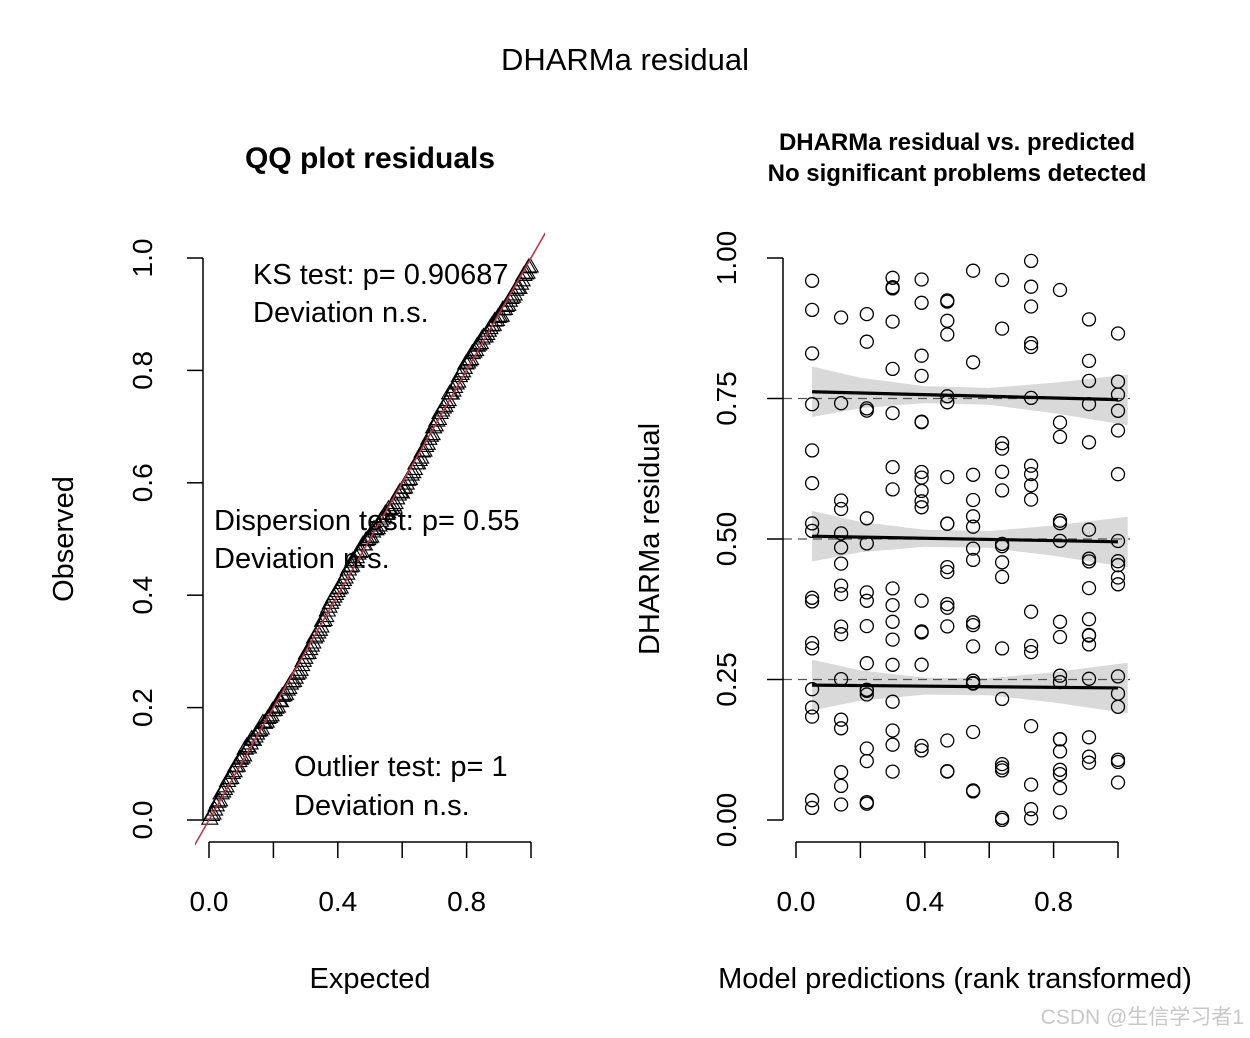 This screenshot has width=1250, height=1038. I want to click on resid-title-line2: No significant problems detected, so click(957, 173).